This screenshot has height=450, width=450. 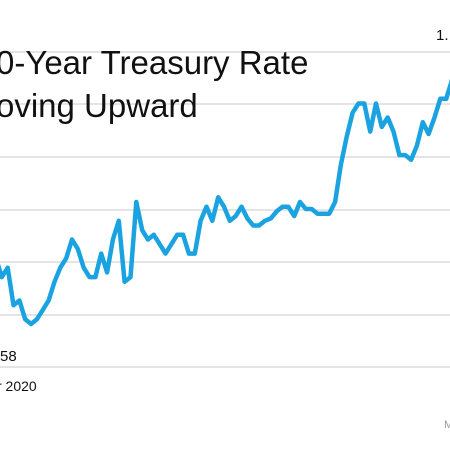 I want to click on end-value-label: 1., so click(x=442, y=35).